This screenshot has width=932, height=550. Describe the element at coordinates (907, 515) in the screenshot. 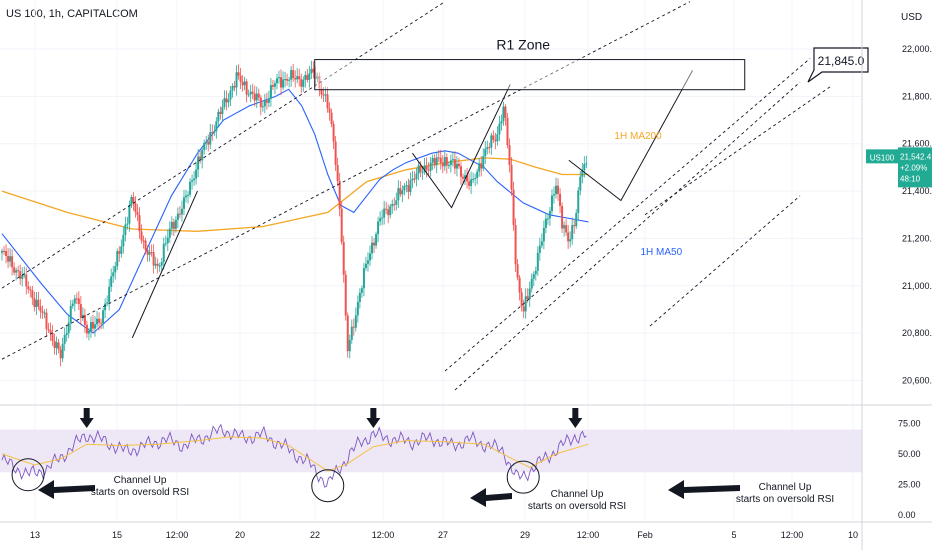

I see `rsi-tick-label: 0.00` at that location.